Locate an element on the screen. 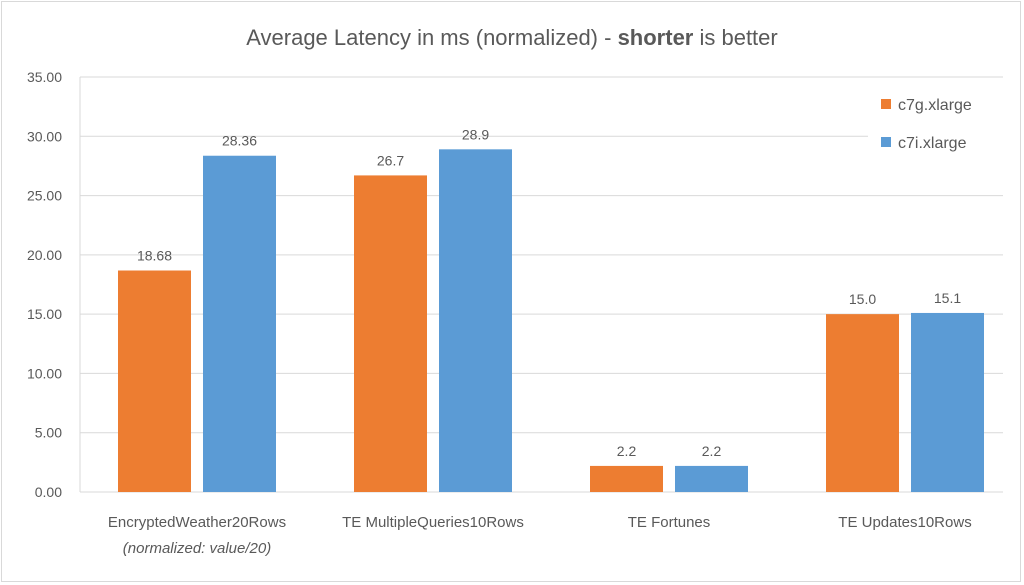 The image size is (1024, 585). data-label: 15.1 is located at coordinates (947, 298).